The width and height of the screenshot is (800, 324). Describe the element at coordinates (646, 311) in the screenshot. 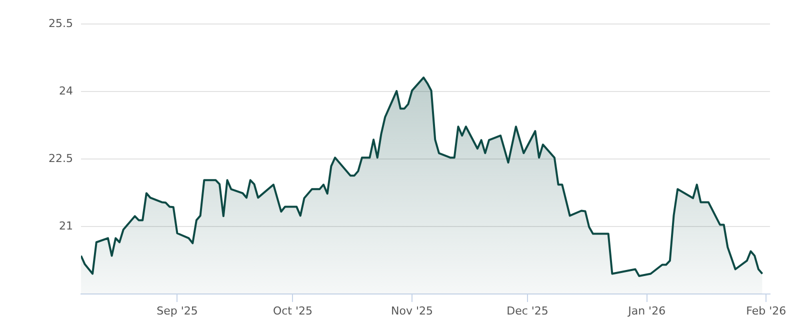

I see `x-tick-label: Jan '26` at that location.